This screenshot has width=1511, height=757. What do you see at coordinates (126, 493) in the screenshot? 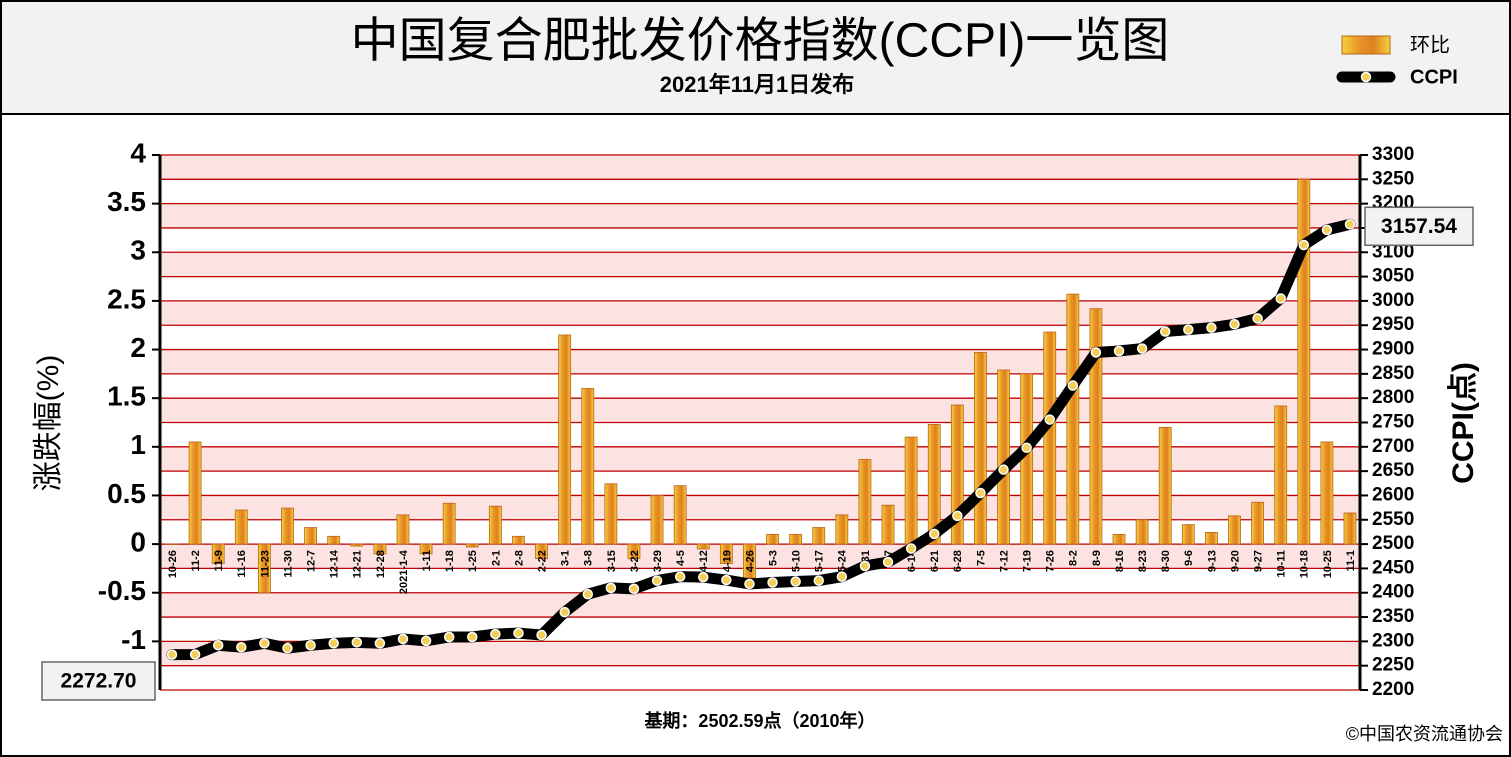
I see `y-tick-label: 0.5` at bounding box center [126, 493].